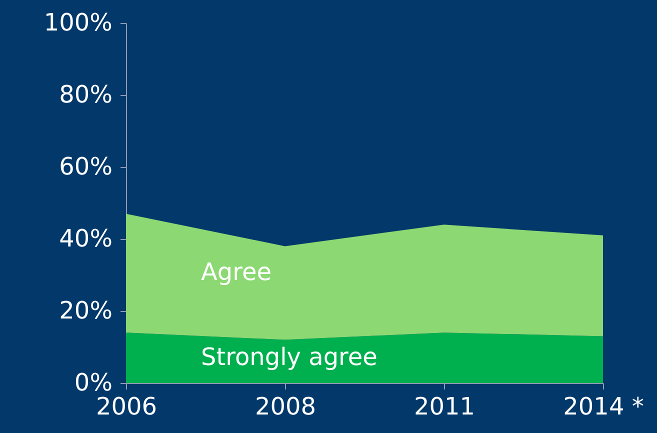 The width and height of the screenshot is (657, 433). I want to click on series-label: Agree, so click(236, 272).